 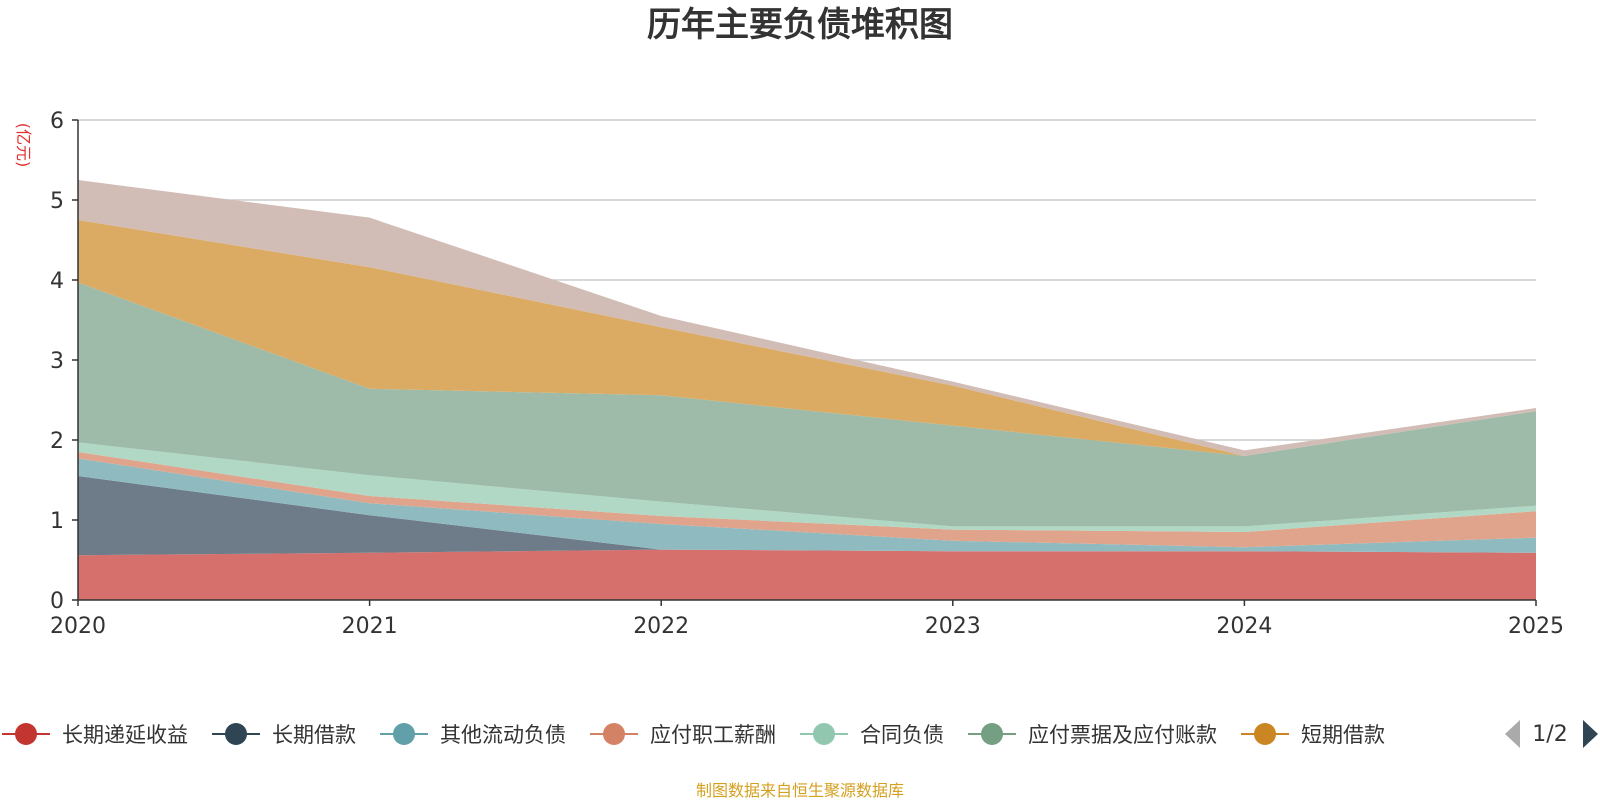 I want to click on data-source-footer: 制图数据来自恒生聚源数据库, so click(x=800, y=790).